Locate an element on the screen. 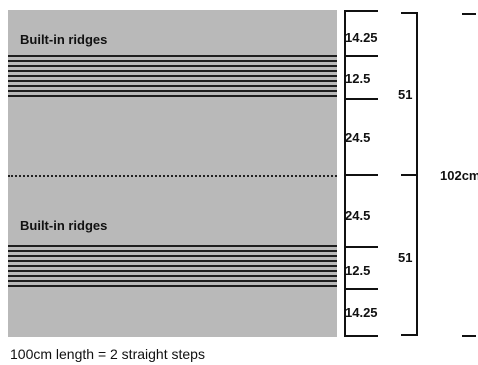 This screenshot has width=478, height=365. middle-label-top: 51 is located at coordinates (405, 94).